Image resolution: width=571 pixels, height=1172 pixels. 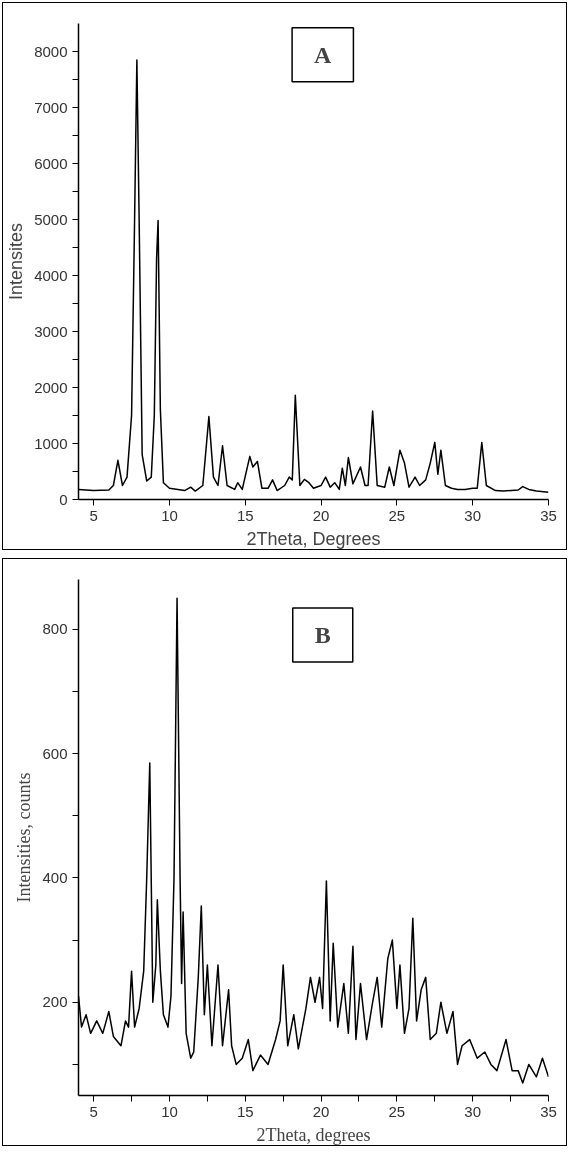 I want to click on x-axis-title: 2Theta, degrees, so click(x=313, y=1134).